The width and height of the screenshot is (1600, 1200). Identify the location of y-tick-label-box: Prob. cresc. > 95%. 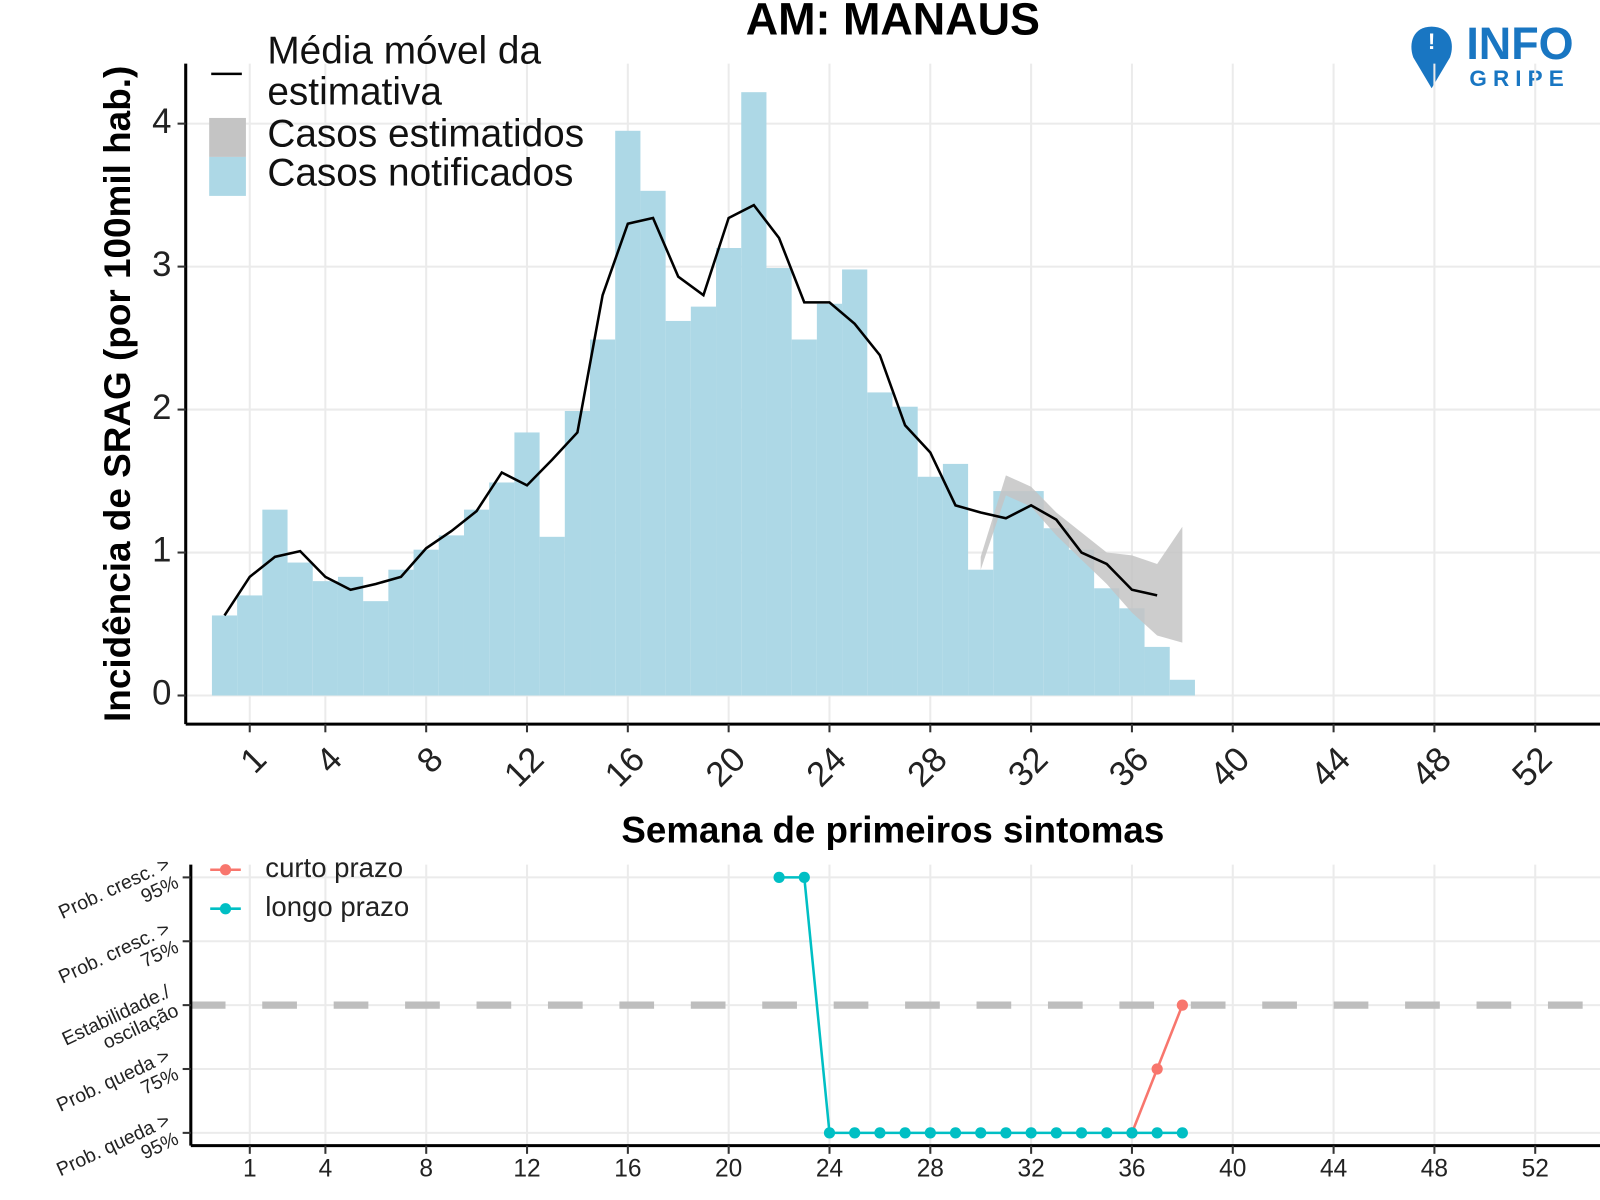
(119, 889).